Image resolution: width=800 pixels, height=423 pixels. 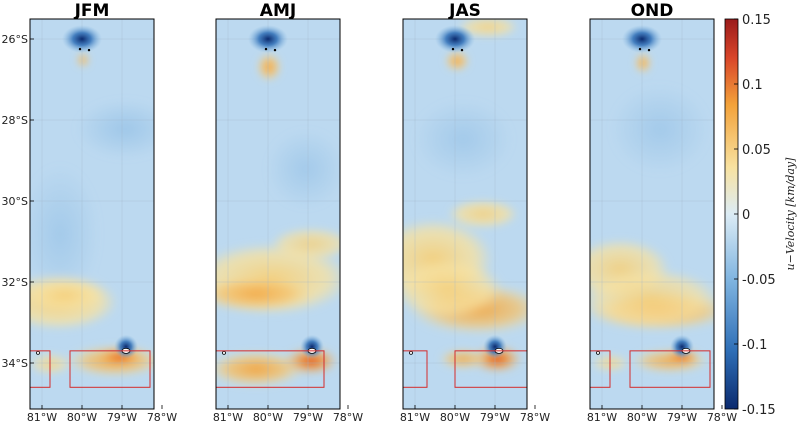 What do you see at coordinates (15, 201) in the screenshot?
I see `y-tick-label: 30°S` at bounding box center [15, 201].